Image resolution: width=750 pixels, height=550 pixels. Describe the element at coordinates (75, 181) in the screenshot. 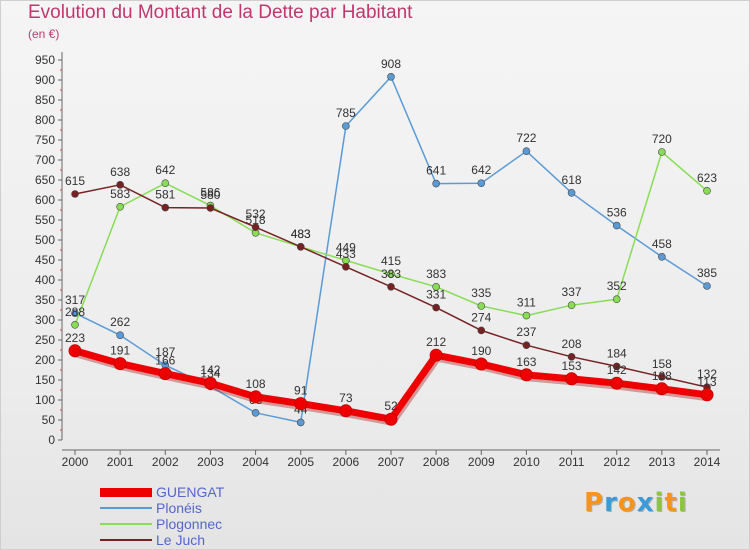

I see `data-label: 615` at that location.